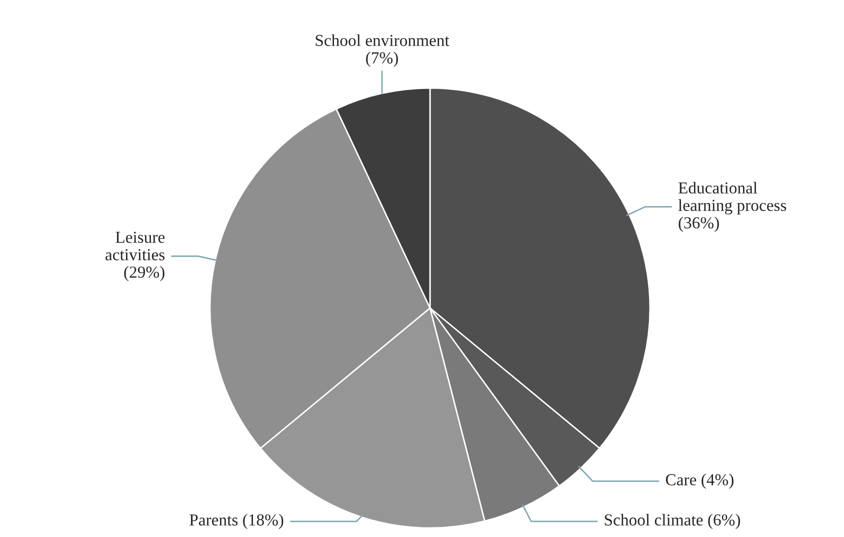 This screenshot has width=844, height=537. I want to click on slice-label: School environment, so click(383, 40).